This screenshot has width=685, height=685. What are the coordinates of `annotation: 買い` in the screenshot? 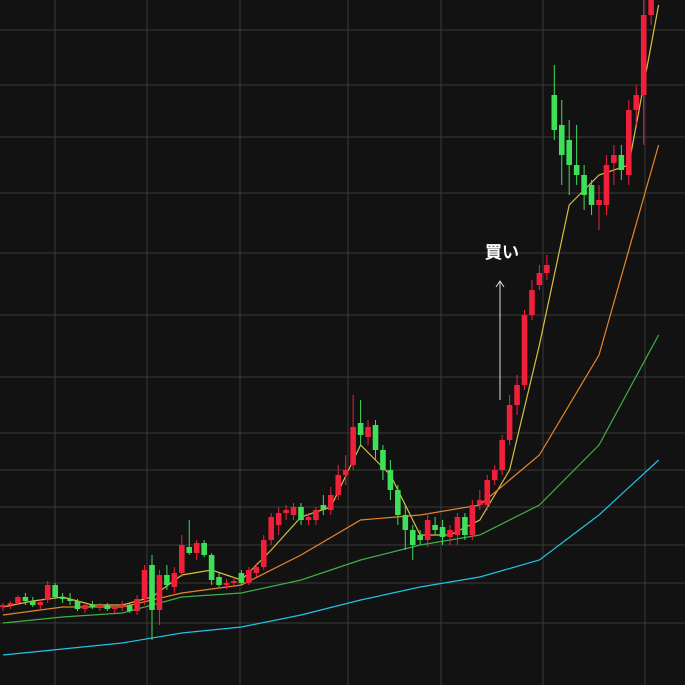 It's located at (502, 253).